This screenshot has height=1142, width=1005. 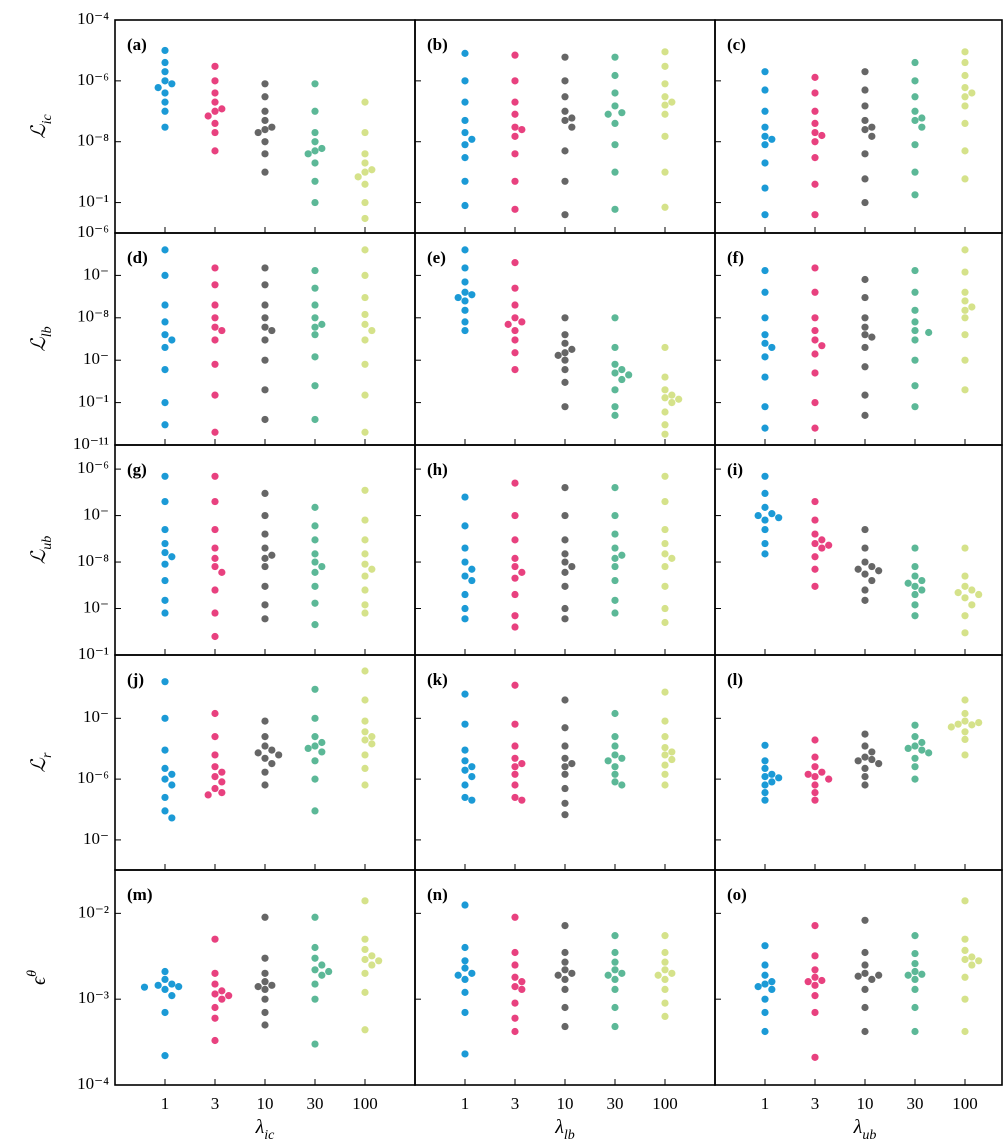 I want to click on axis-label-main: ϵ, so click(x=39, y=980).